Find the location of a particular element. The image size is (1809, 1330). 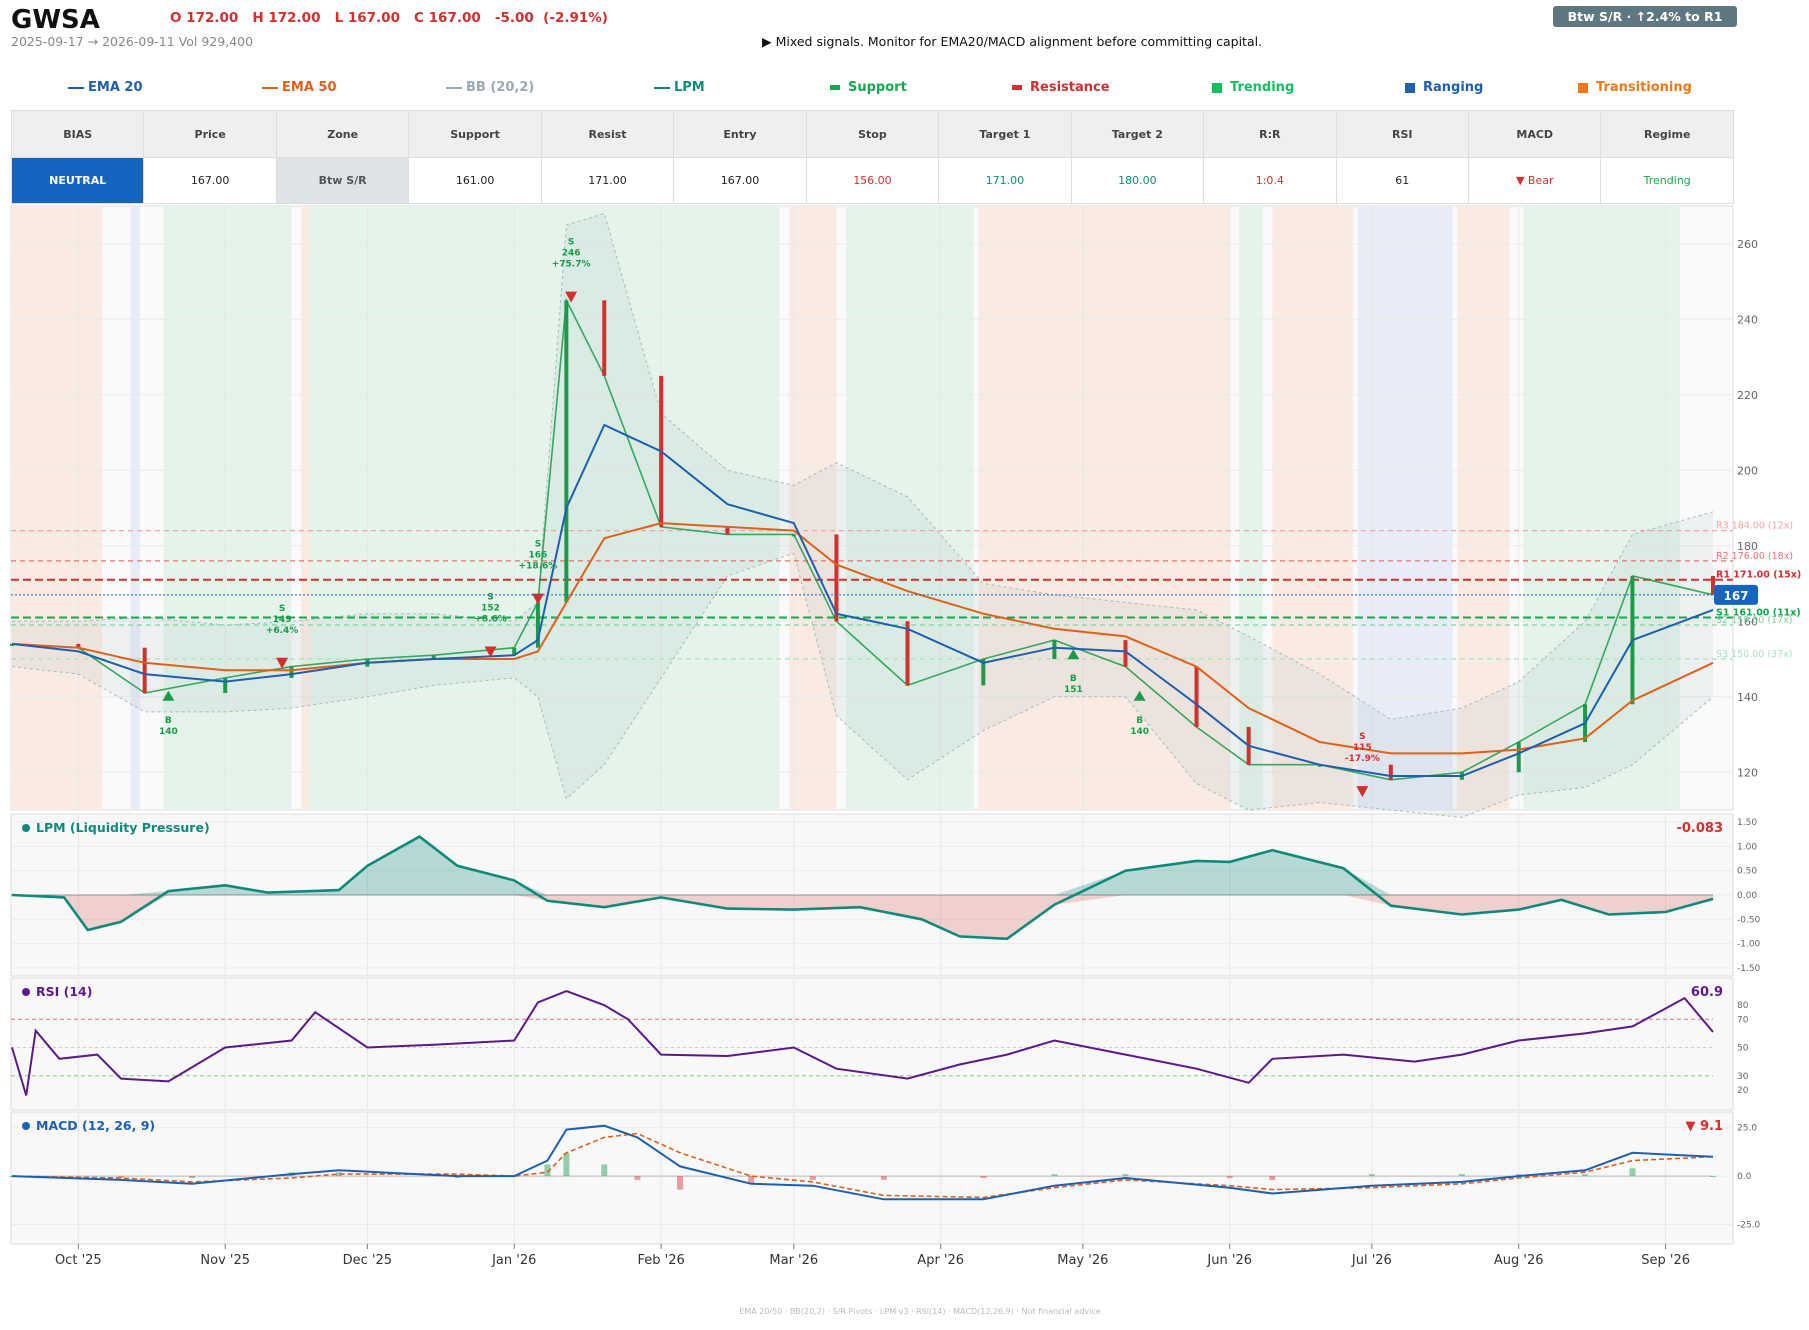

price-y-tick: 160 is located at coordinates (1747, 621).